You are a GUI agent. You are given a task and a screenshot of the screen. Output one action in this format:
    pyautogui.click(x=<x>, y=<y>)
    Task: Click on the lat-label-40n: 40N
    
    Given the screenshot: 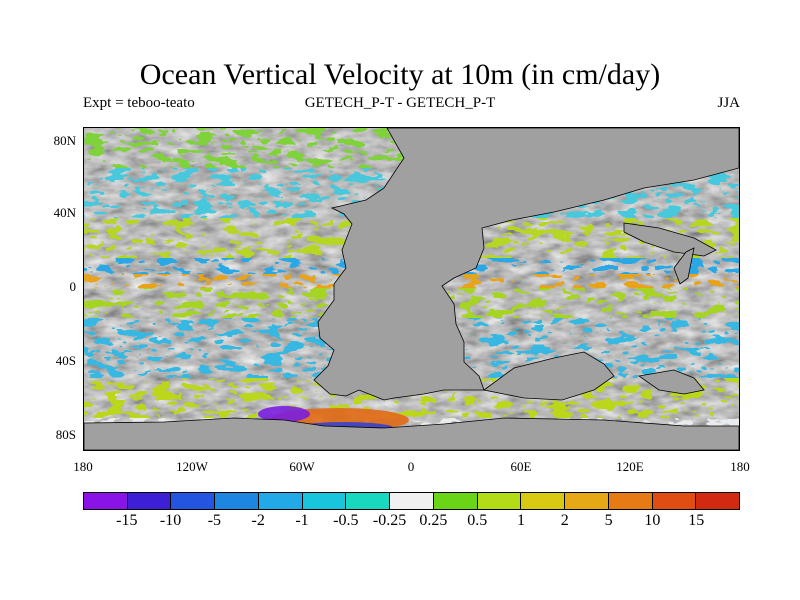 What is the action you would take?
    pyautogui.click(x=64, y=212)
    